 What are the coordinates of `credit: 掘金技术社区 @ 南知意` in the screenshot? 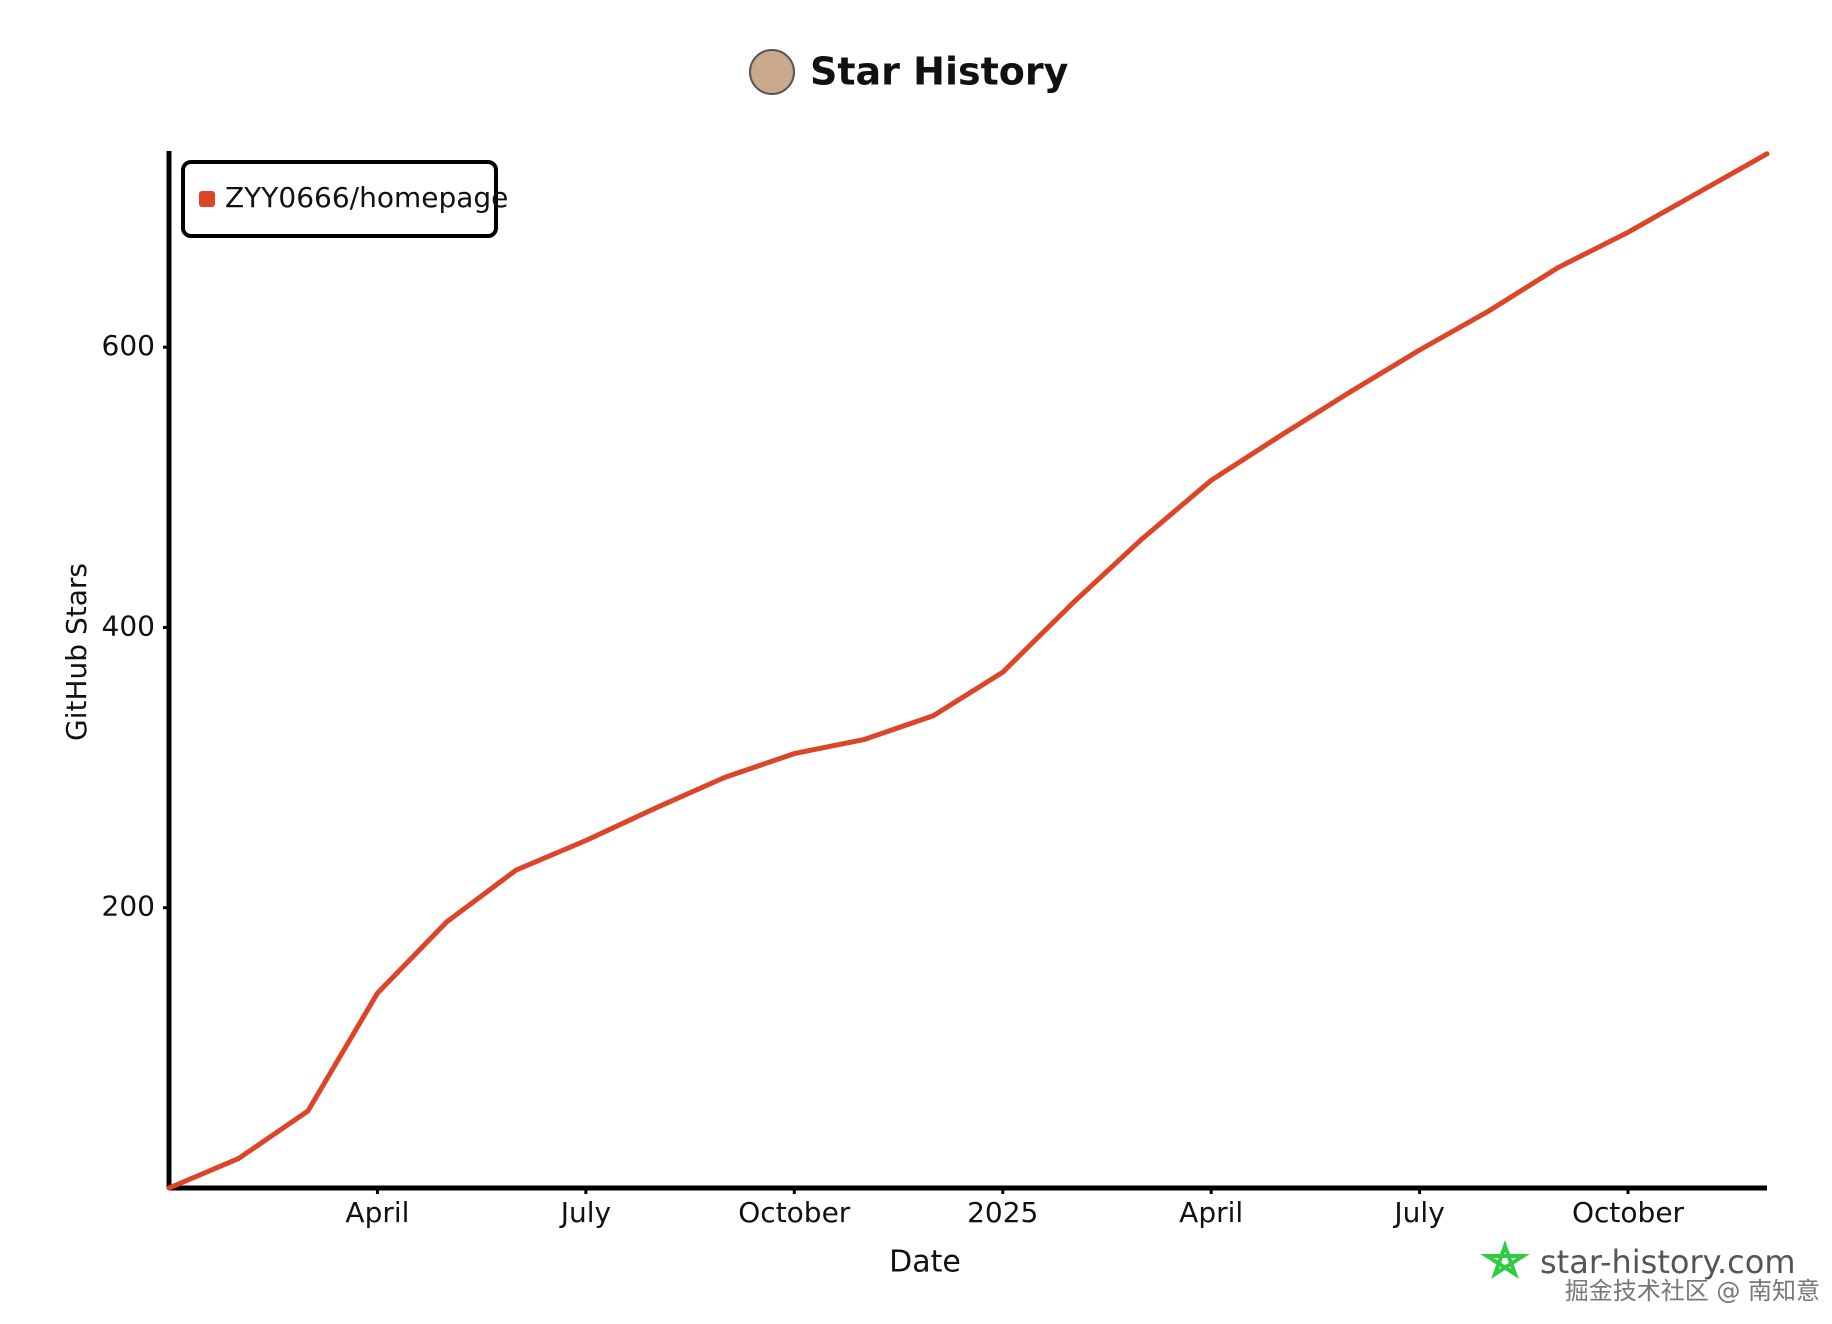 It's located at (1692, 1291).